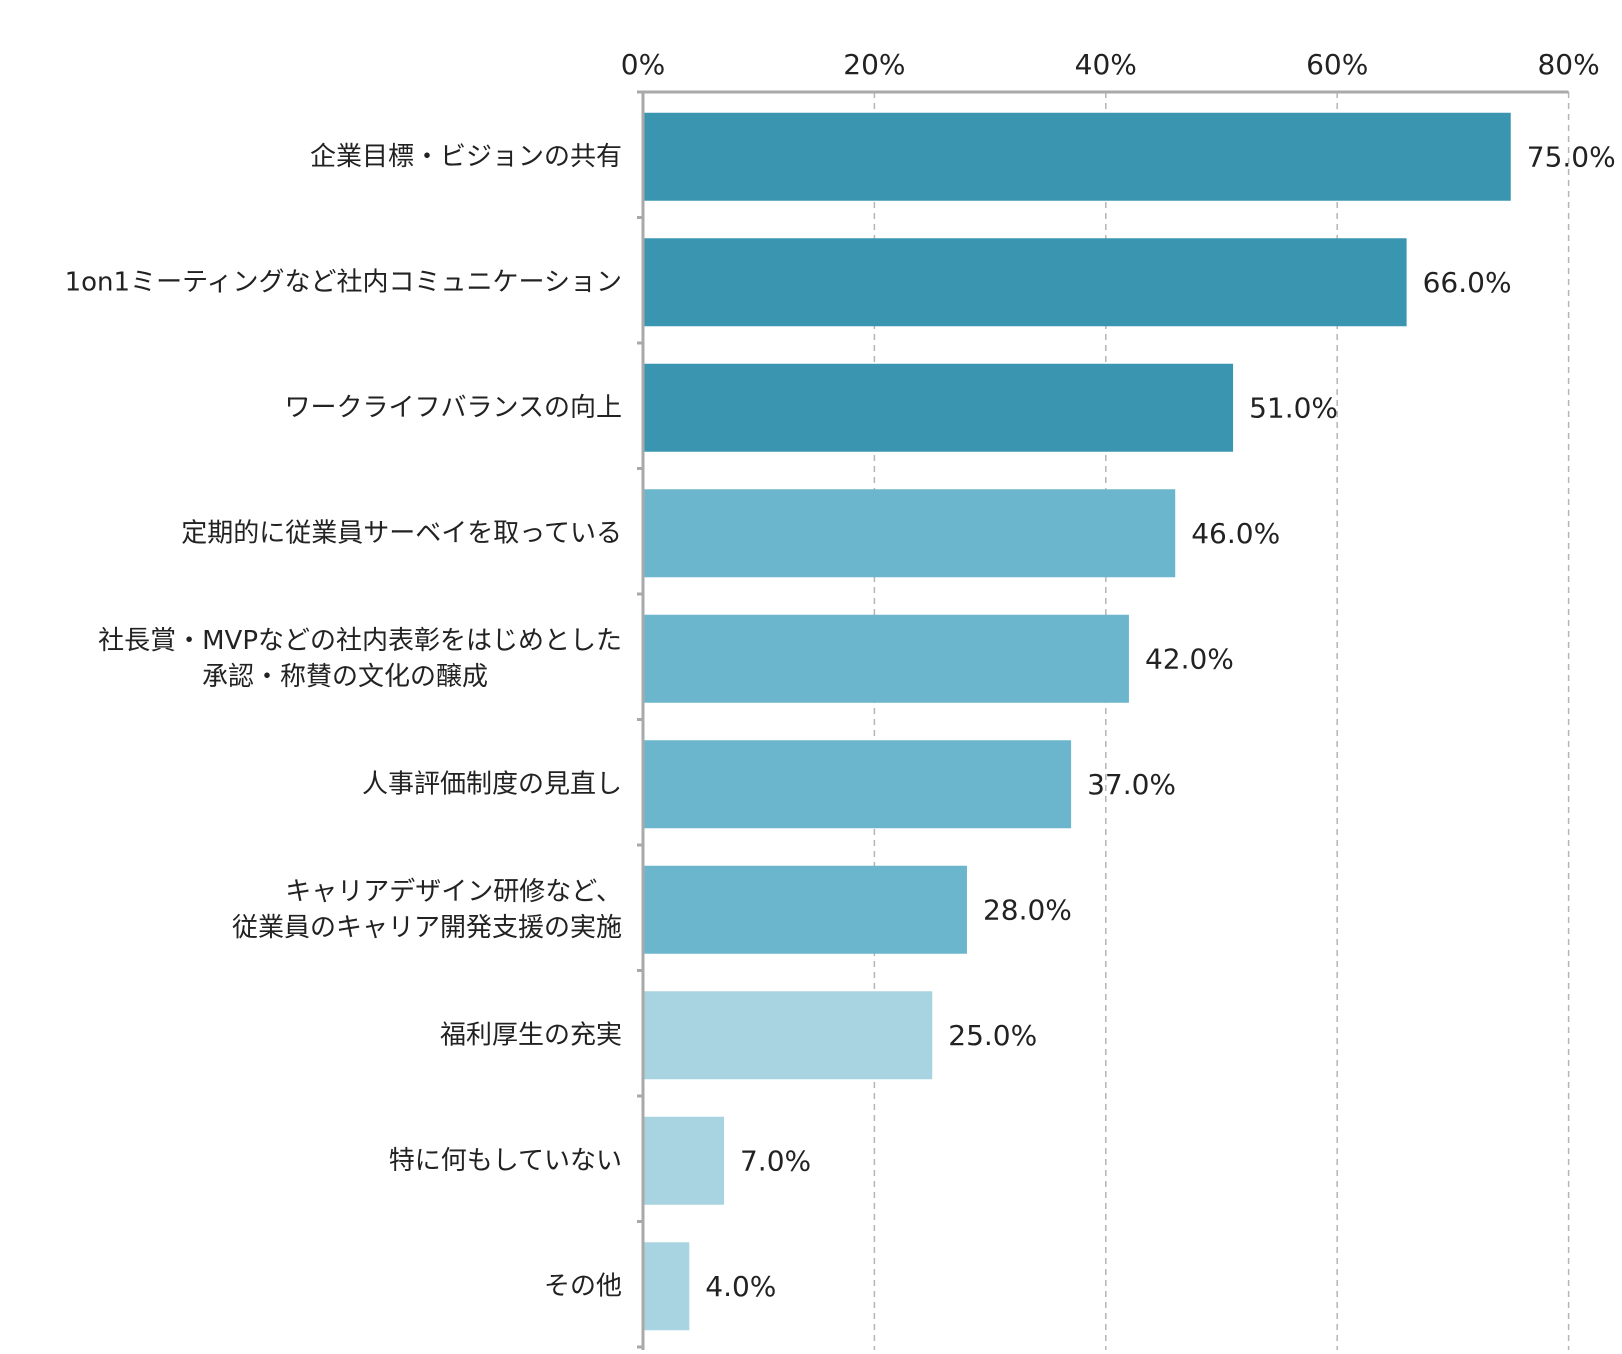 The width and height of the screenshot is (1622, 1354). I want to click on data-label: 46.0%, so click(1235, 533).